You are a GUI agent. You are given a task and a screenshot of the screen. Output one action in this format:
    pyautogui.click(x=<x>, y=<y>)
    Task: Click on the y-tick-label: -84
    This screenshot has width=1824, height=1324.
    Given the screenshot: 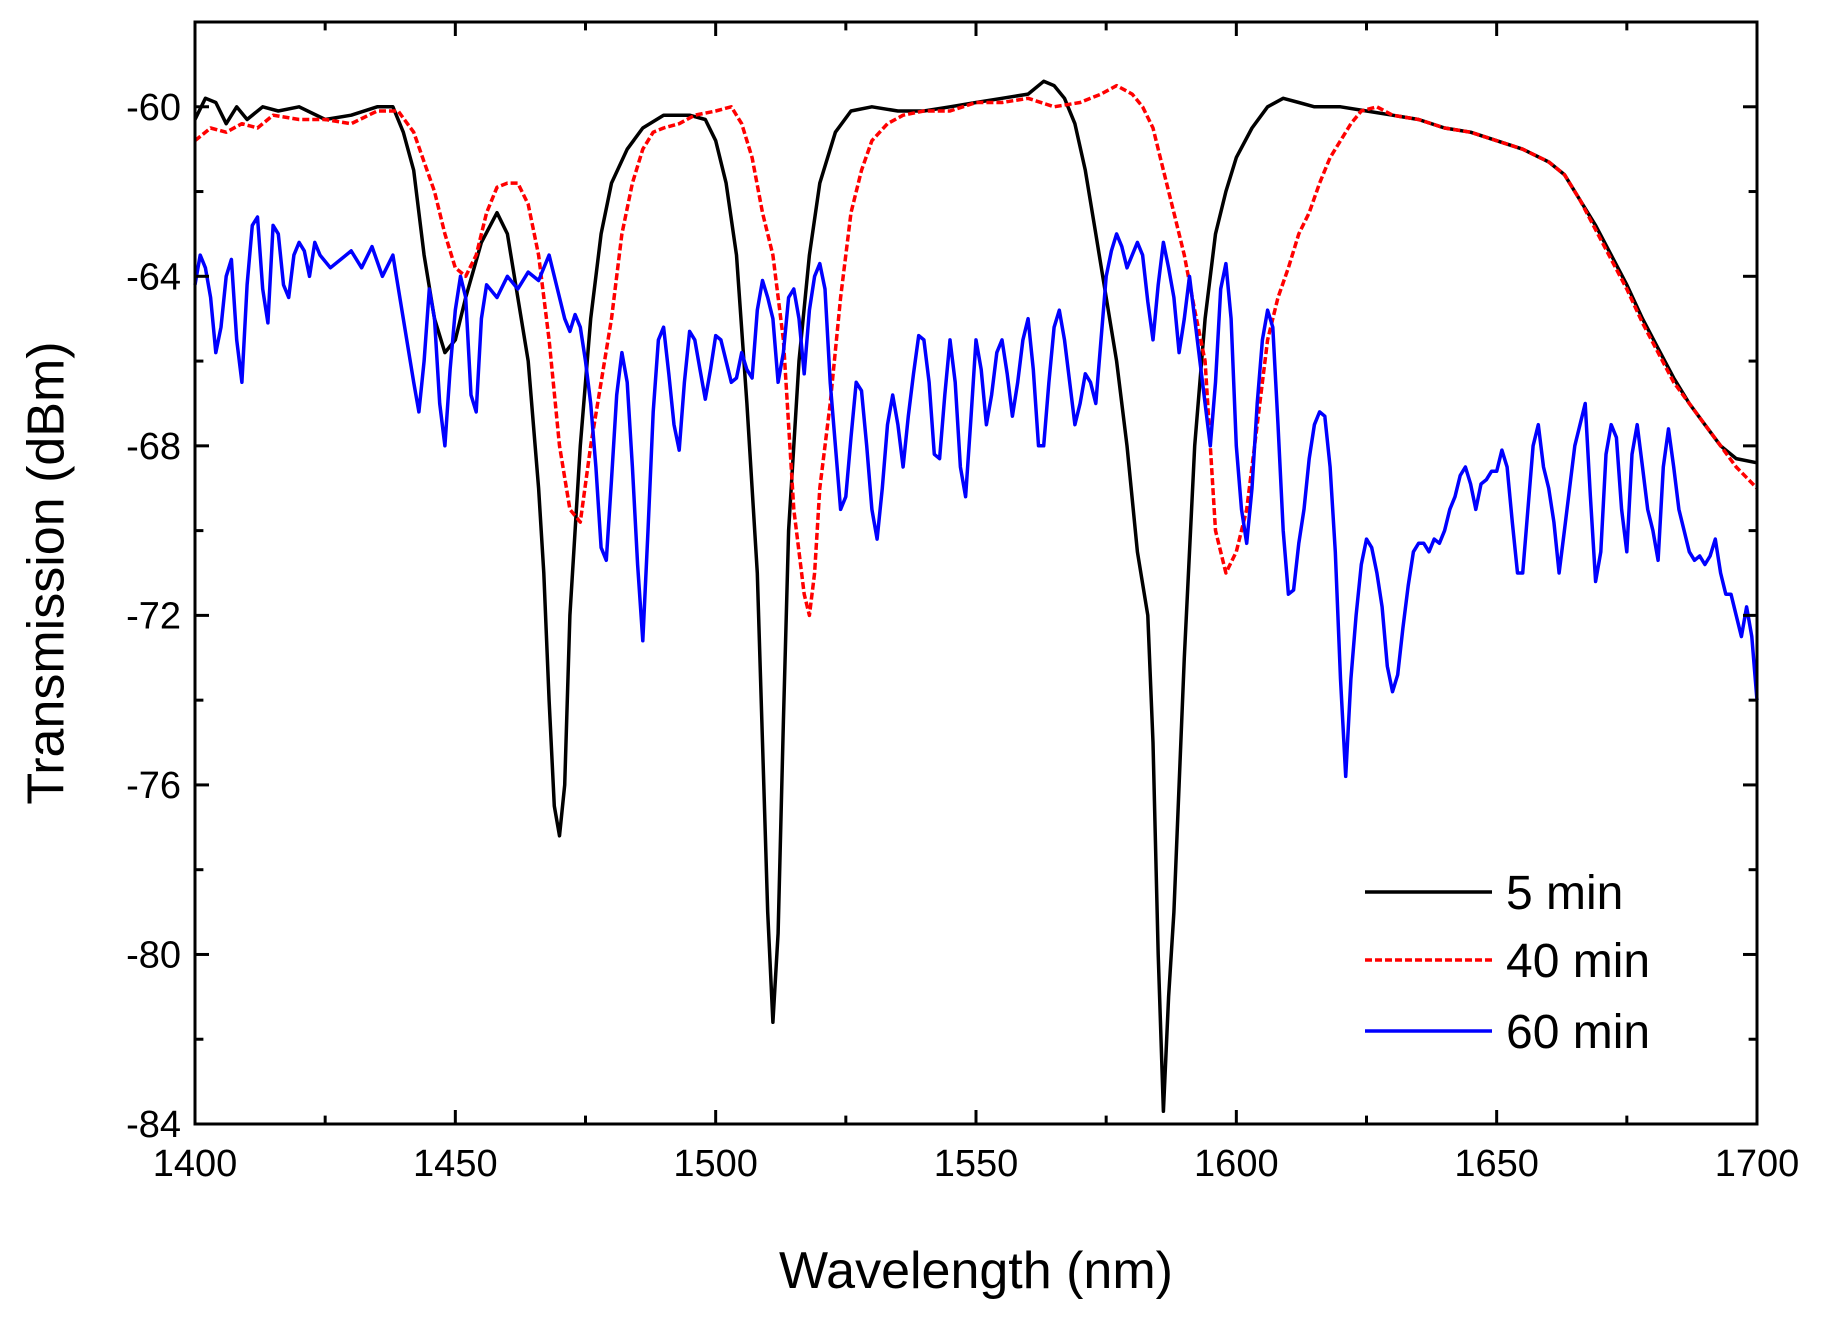 What is the action you would take?
    pyautogui.click(x=153, y=1125)
    